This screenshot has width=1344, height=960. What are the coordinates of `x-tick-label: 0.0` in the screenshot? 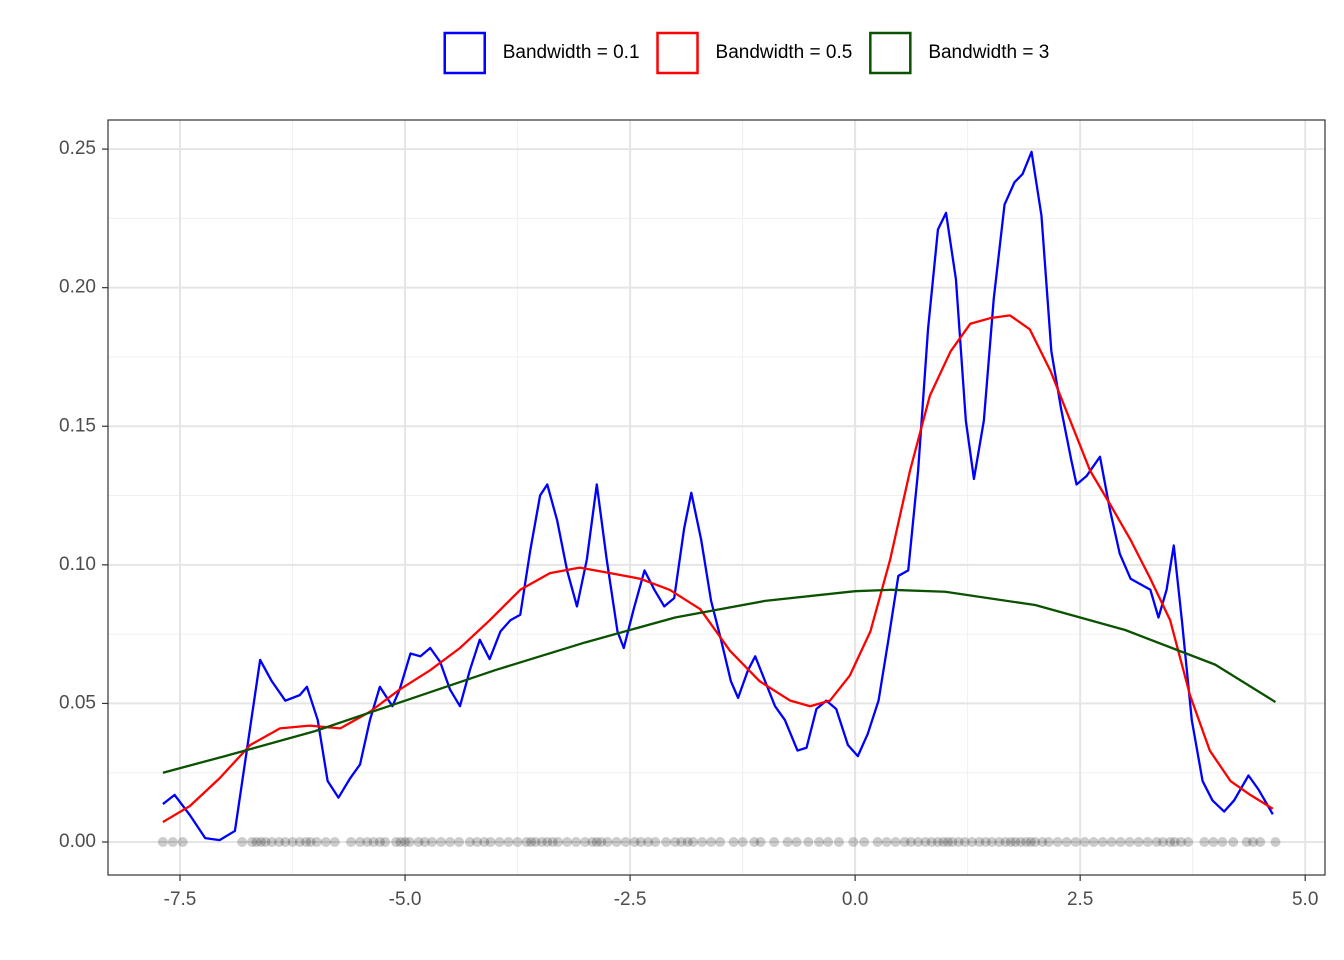 It's located at (855, 899).